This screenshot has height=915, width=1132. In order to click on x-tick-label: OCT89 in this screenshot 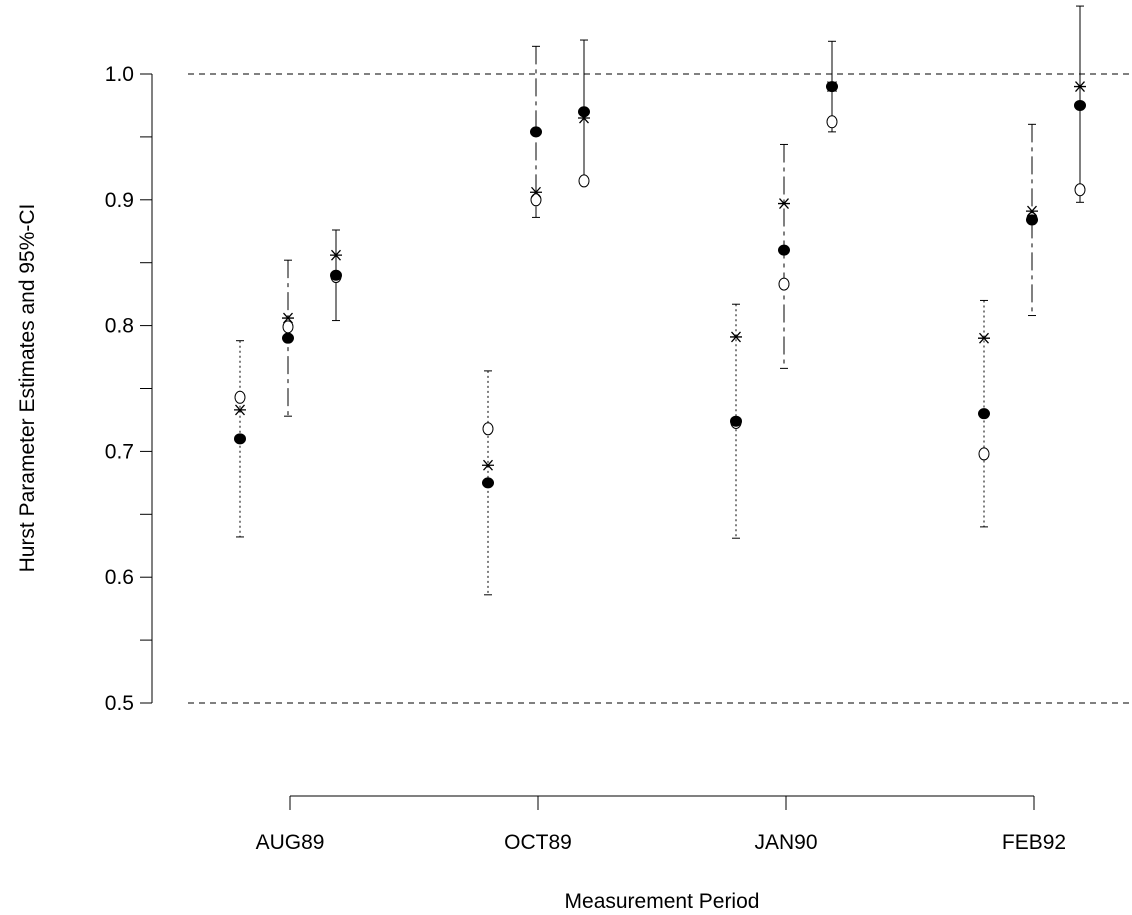, I will do `click(538, 842)`.